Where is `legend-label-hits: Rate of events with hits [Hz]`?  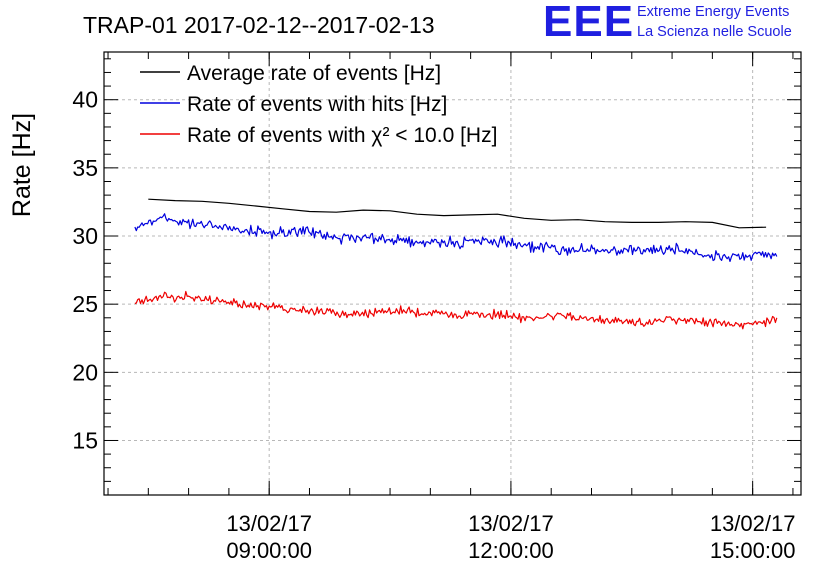
legend-label-hits: Rate of events with hits [Hz] is located at coordinates (317, 104).